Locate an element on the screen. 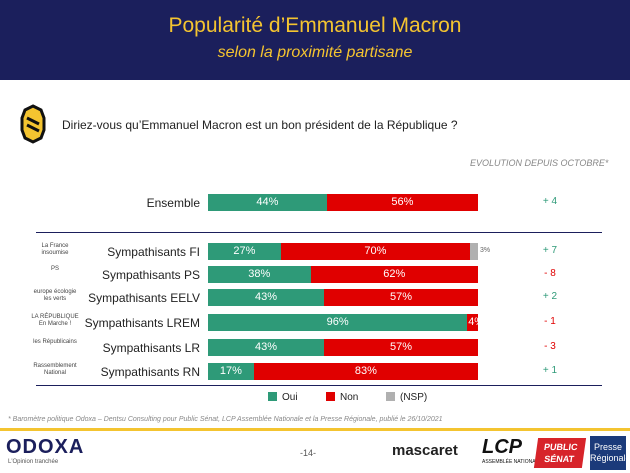 This screenshot has height=473, width=630. eelv-logo: europe écologie les verts is located at coordinates (55, 295).